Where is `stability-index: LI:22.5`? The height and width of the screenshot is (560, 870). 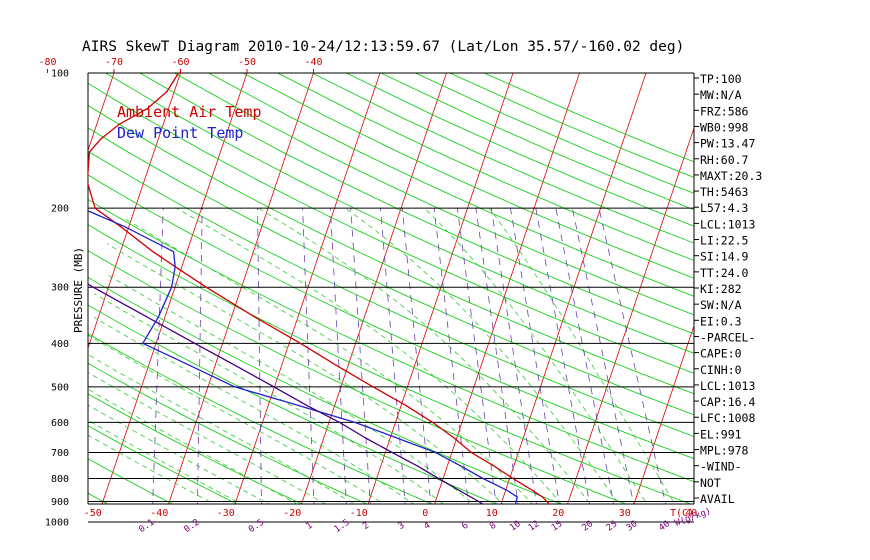
stability-index: LI:22.5 is located at coordinates (724, 241).